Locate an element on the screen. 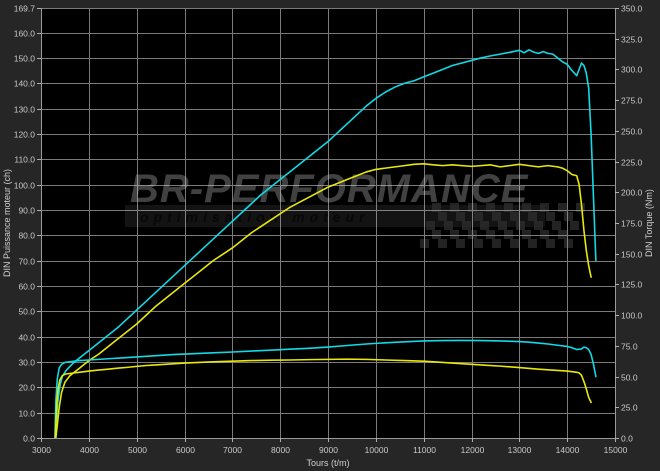 The width and height of the screenshot is (660, 471). y-tick-label-left: 90.0 is located at coordinates (26, 211).